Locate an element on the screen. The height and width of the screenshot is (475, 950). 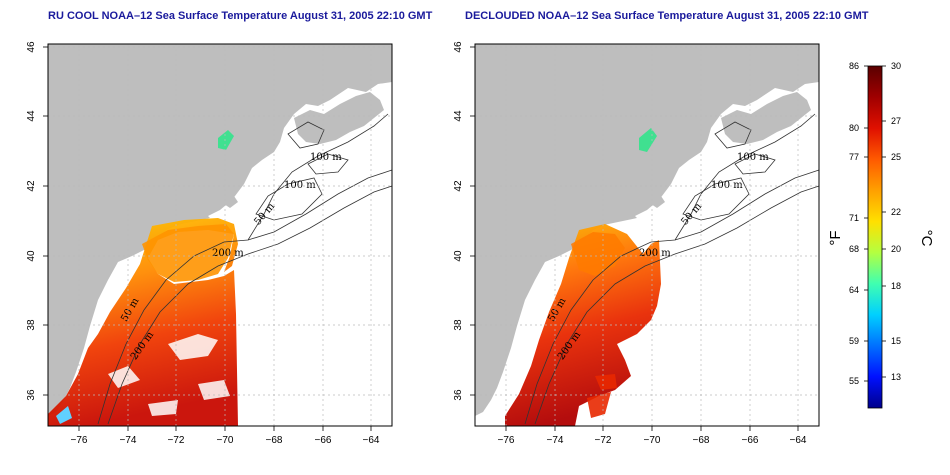
cloud-gaps is located at coordinates (169, 375).